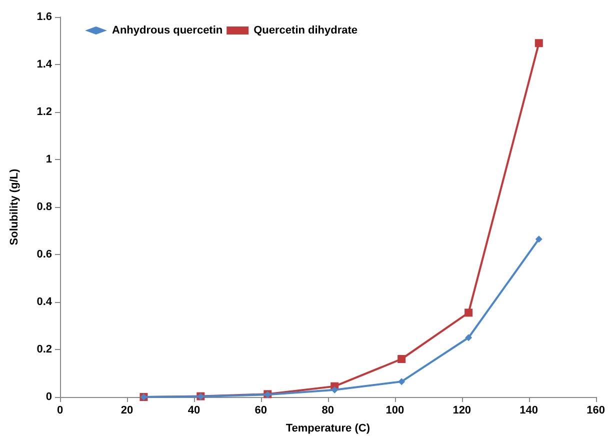 This screenshot has height=444, width=608. What do you see at coordinates (44, 302) in the screenshot?
I see `y-tick-label: 0.4` at bounding box center [44, 302].